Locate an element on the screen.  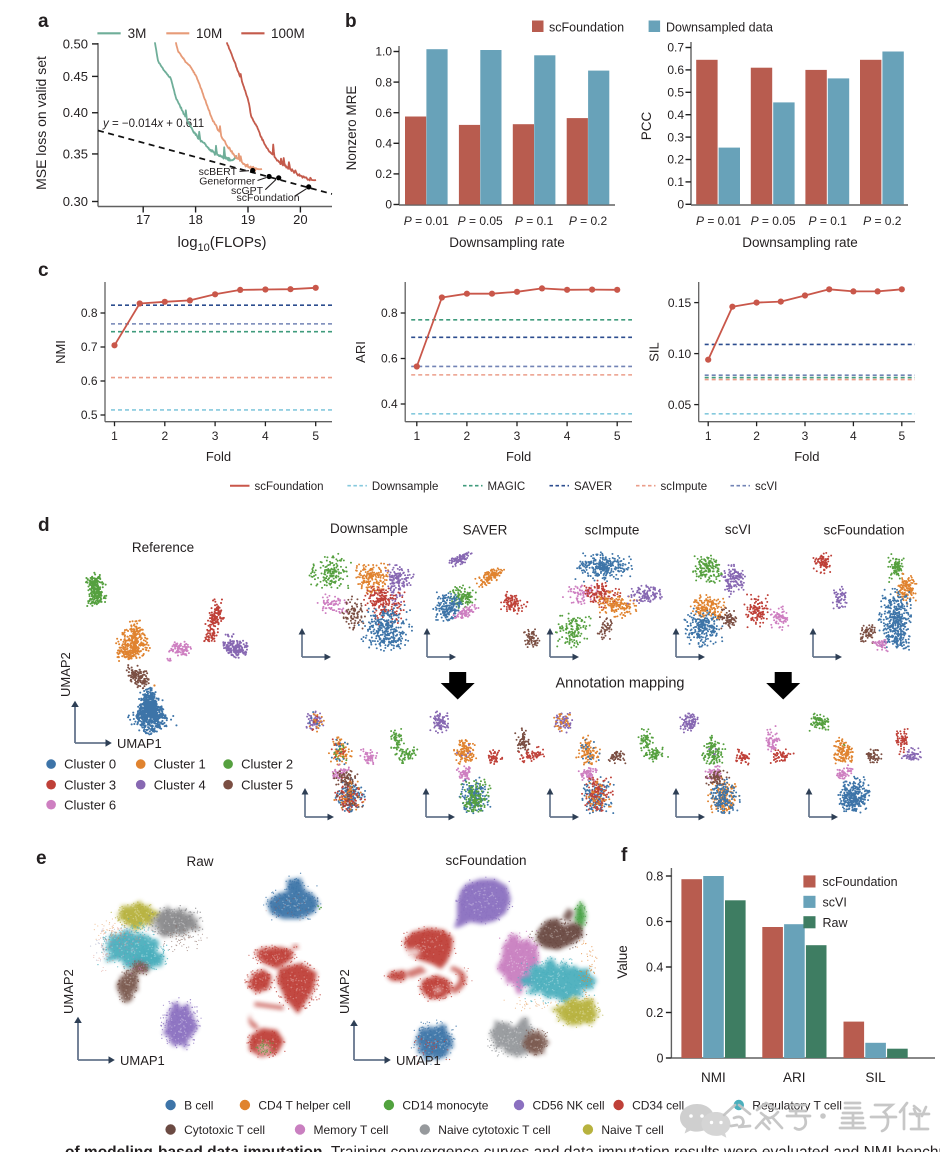
svg-text: a is located at coordinates (43, 21).